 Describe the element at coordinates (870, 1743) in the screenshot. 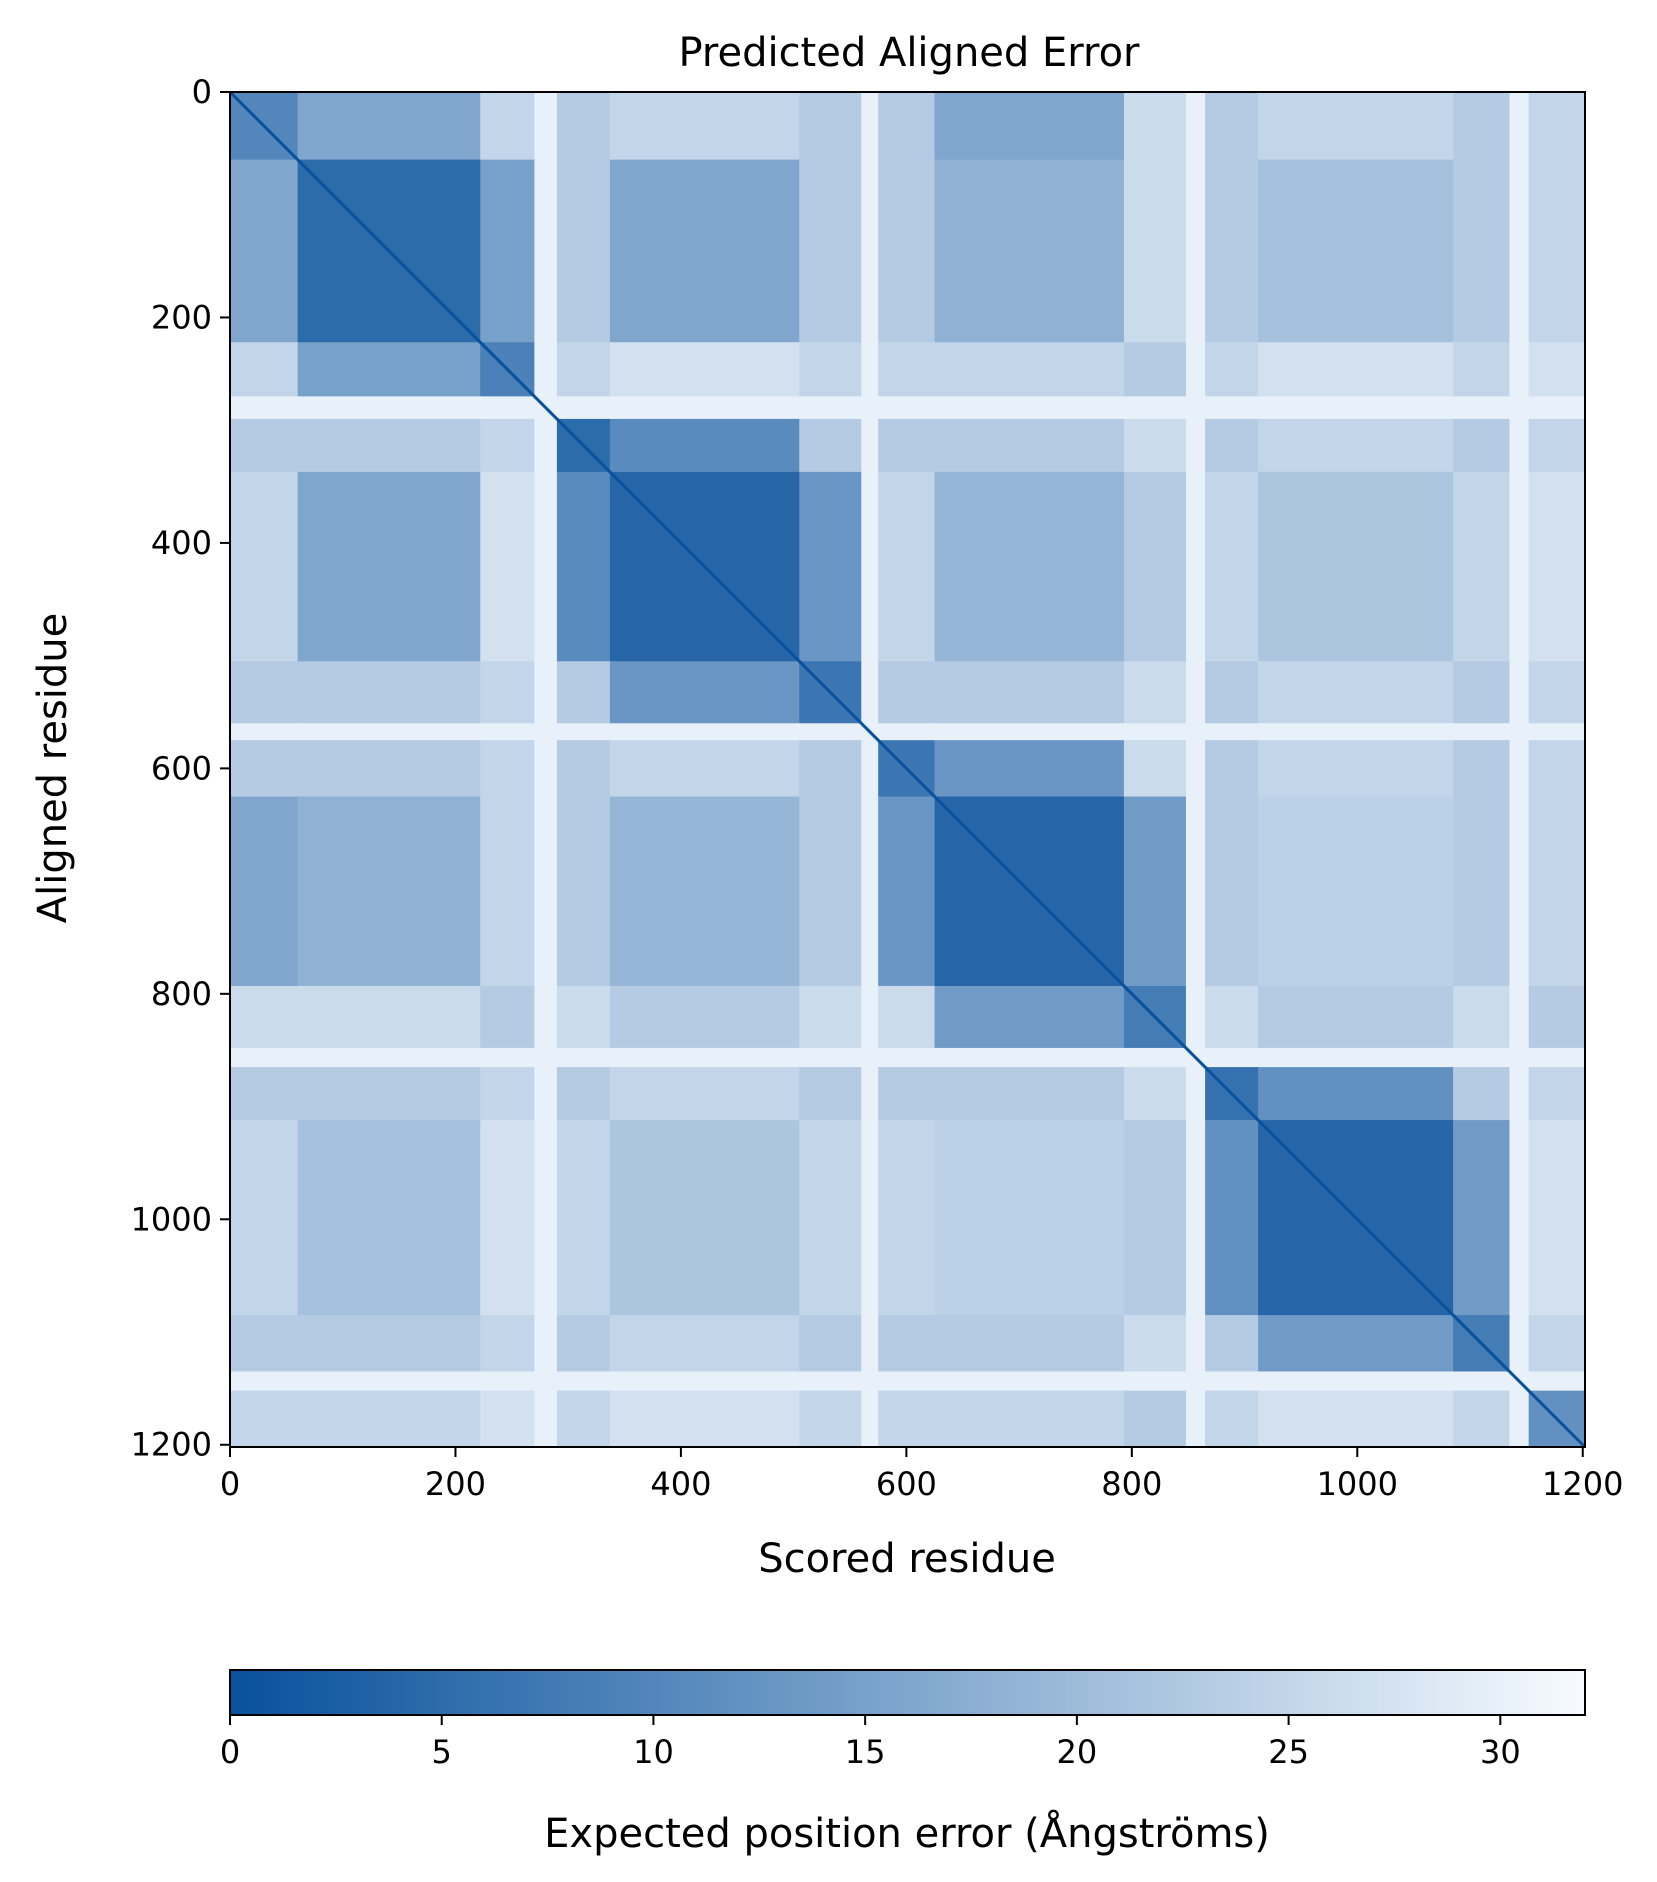

I see `colorbar-ticks: 0 5 10 15 20 25 30` at that location.